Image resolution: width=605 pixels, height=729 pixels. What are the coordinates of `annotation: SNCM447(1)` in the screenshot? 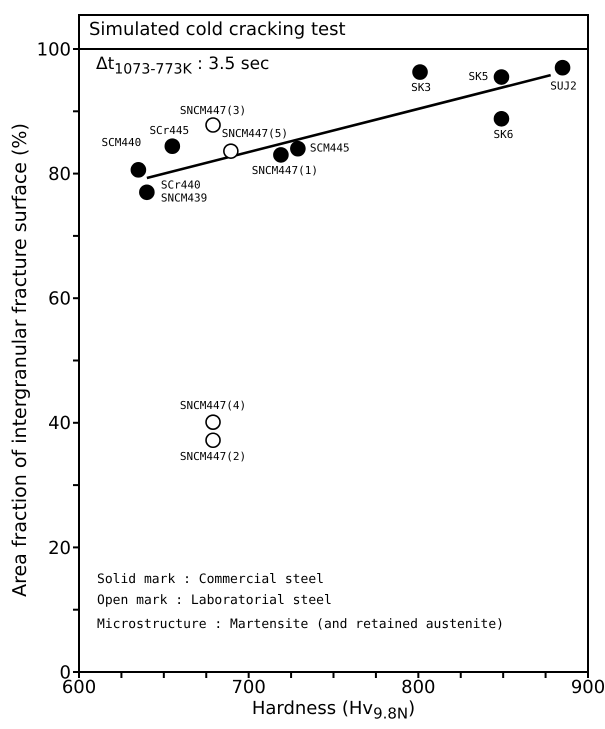 It's located at (285, 170).